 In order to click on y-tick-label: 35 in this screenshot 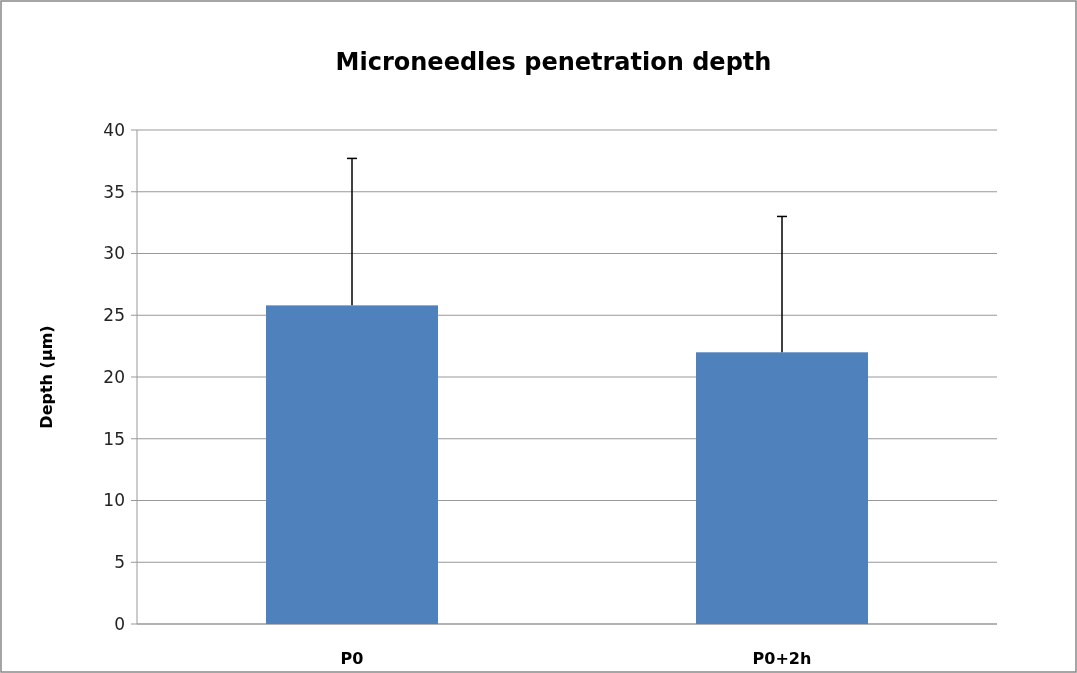, I will do `click(114, 191)`.